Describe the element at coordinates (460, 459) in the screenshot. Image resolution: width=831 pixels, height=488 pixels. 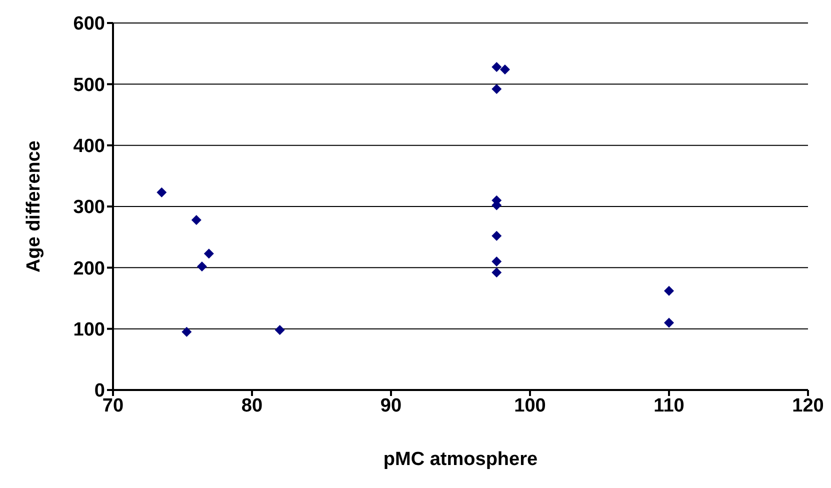
I see `x-axis-title: pMC atmosphere` at that location.